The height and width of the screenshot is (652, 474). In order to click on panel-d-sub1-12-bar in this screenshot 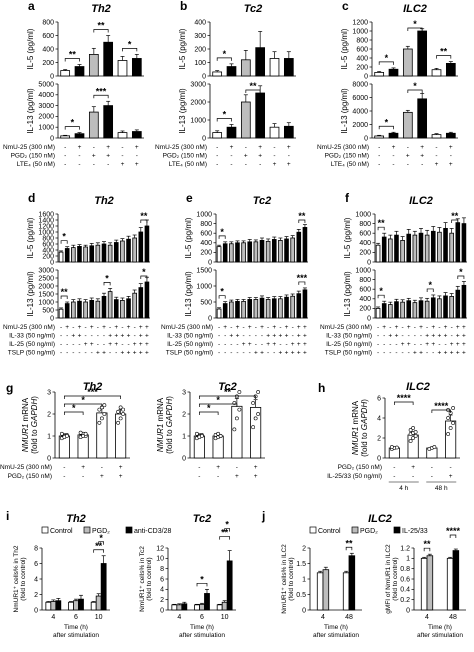, I will do `click(134, 305)`.